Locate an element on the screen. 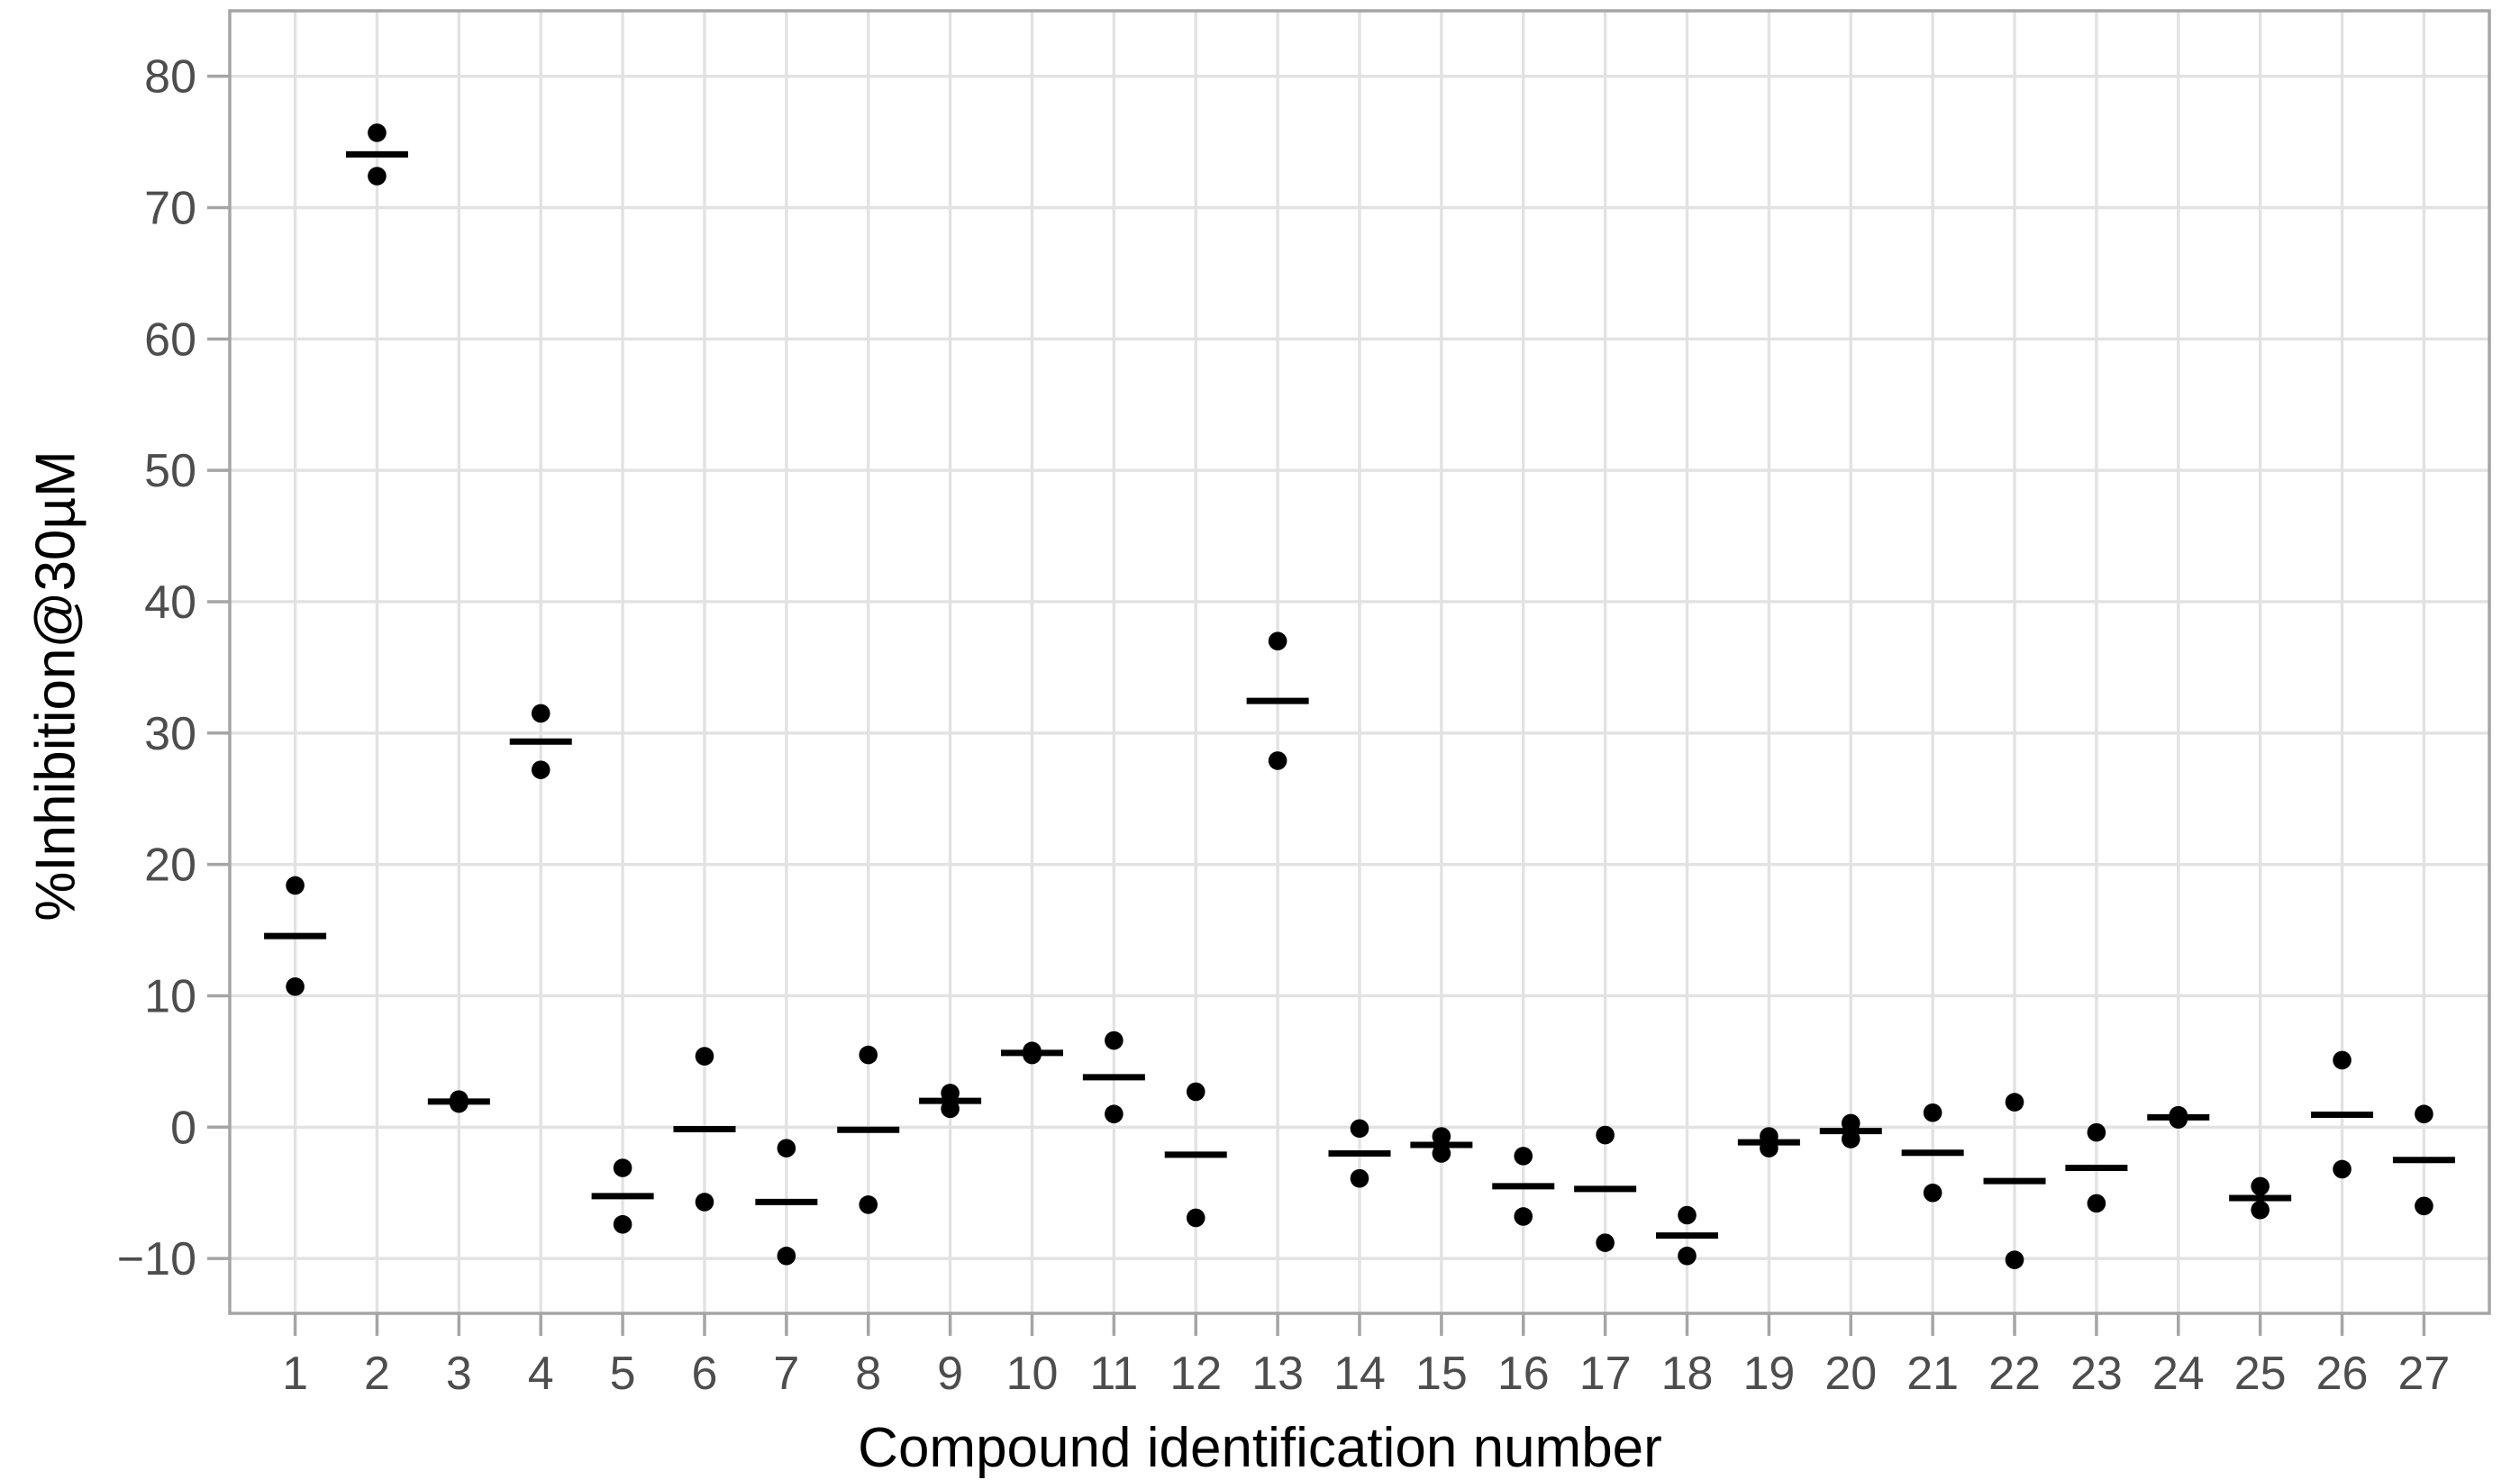  x-tick-label-26: 26 is located at coordinates (2342, 1374).